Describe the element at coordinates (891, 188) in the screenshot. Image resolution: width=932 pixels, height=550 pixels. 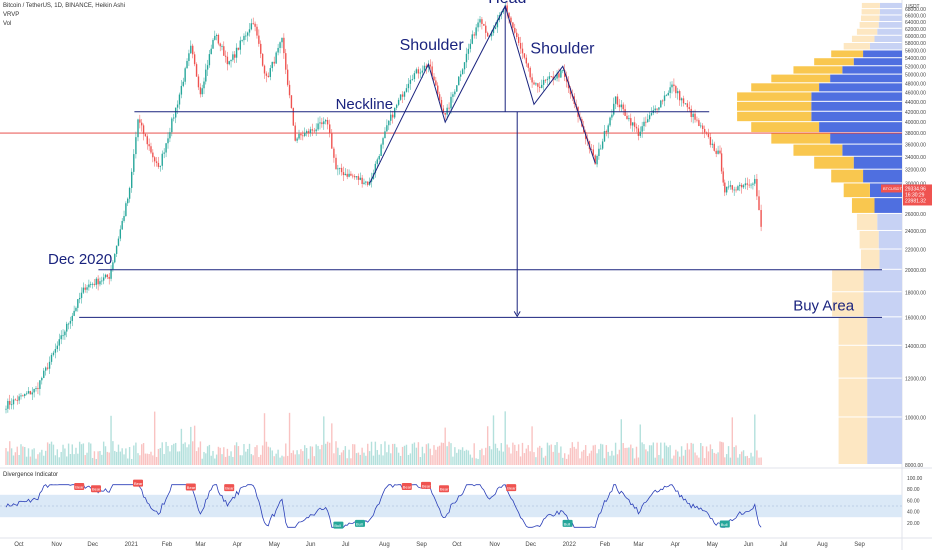
I see `symbol-price-tag` at that location.